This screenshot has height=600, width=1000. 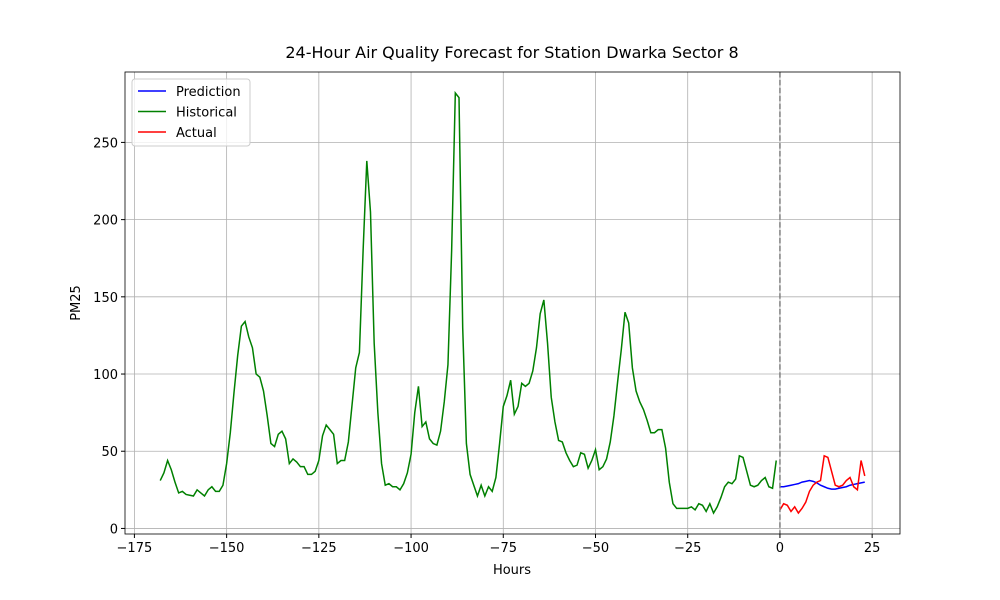 I want to click on x-axis-label: Hours, so click(x=512, y=570).